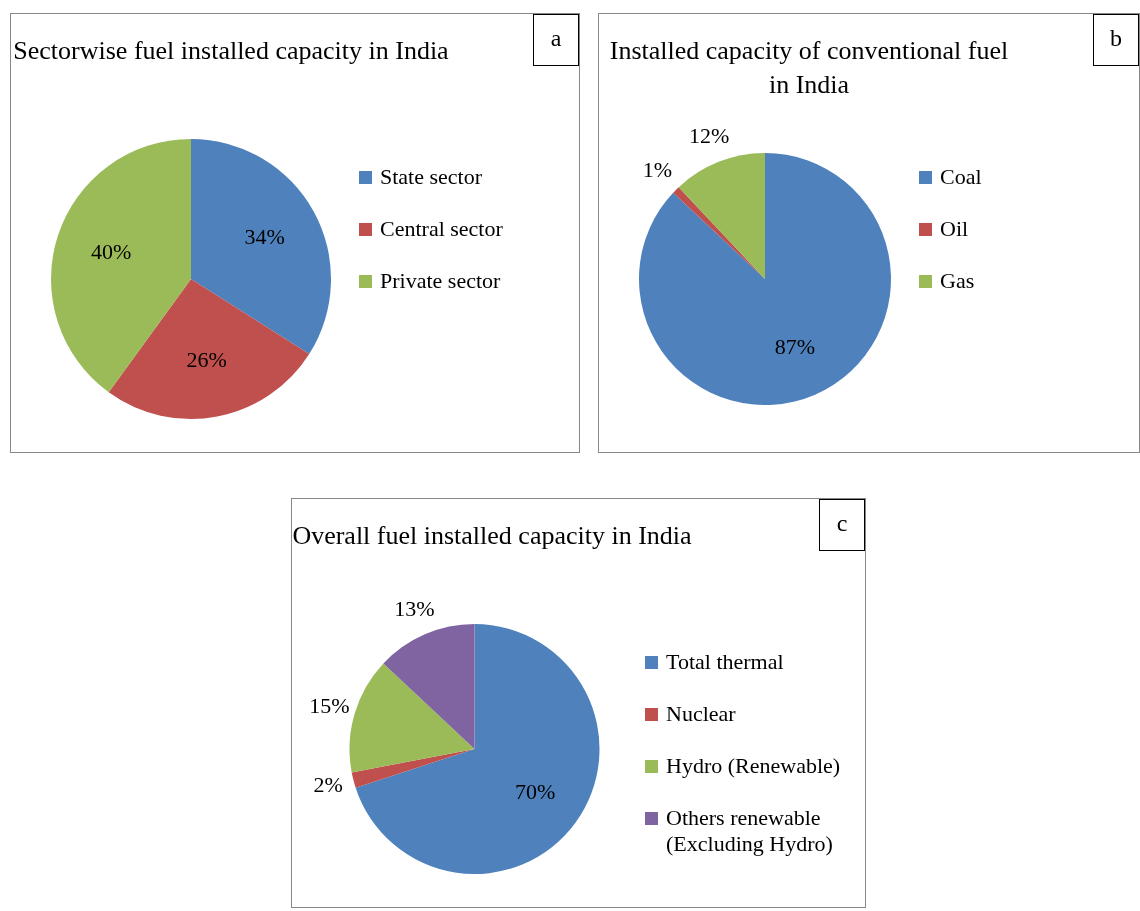 The height and width of the screenshot is (911, 1140). What do you see at coordinates (441, 229) in the screenshot?
I see `legend-label: Central sector` at bounding box center [441, 229].